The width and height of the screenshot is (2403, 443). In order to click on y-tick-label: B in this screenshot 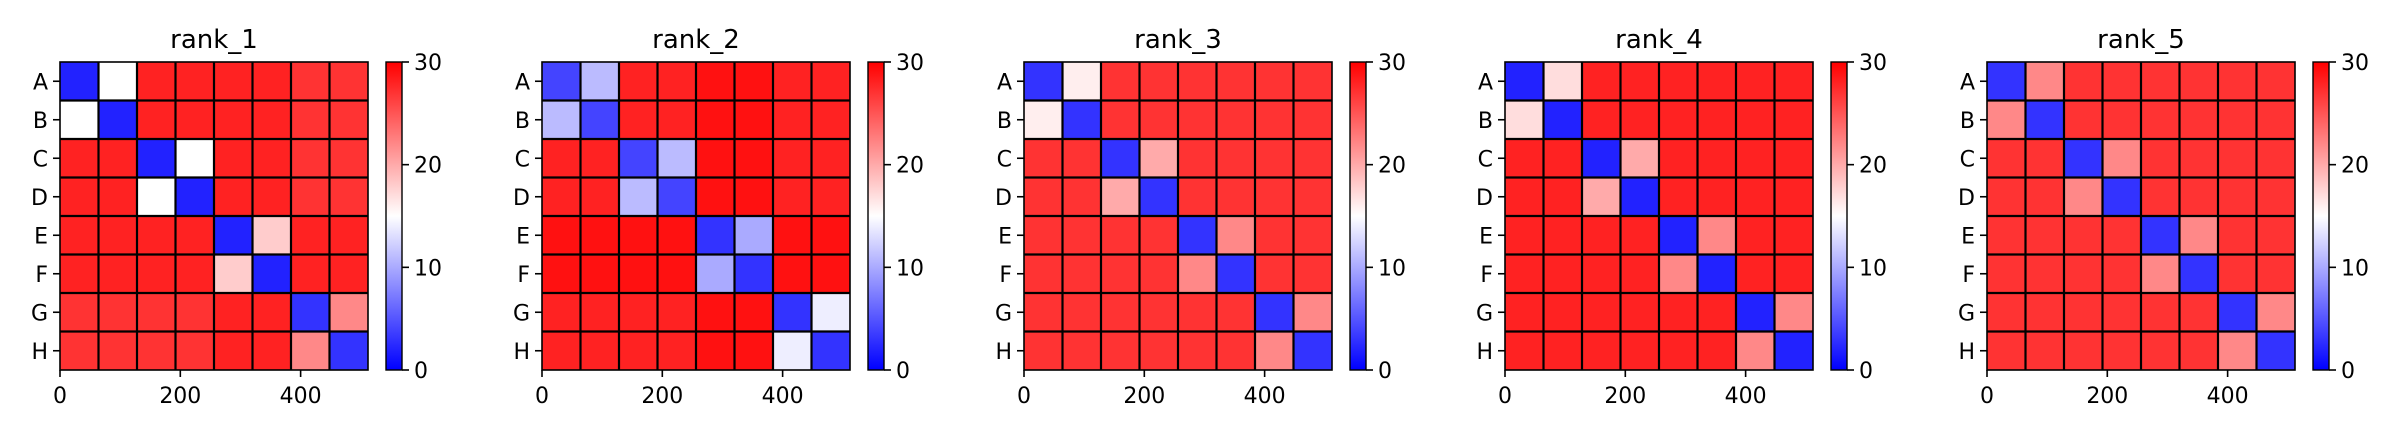, I will do `click(522, 121)`.